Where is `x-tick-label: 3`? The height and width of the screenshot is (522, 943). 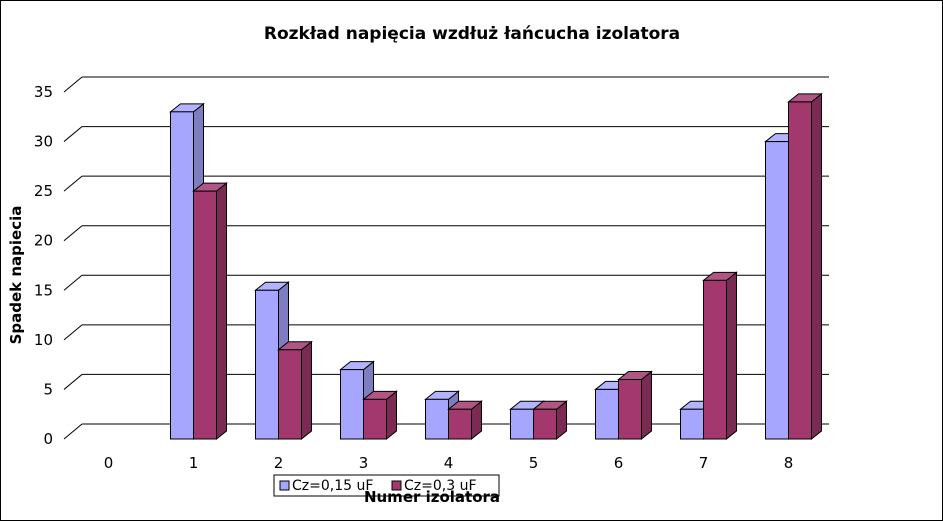
x-tick-label: 3 is located at coordinates (364, 463).